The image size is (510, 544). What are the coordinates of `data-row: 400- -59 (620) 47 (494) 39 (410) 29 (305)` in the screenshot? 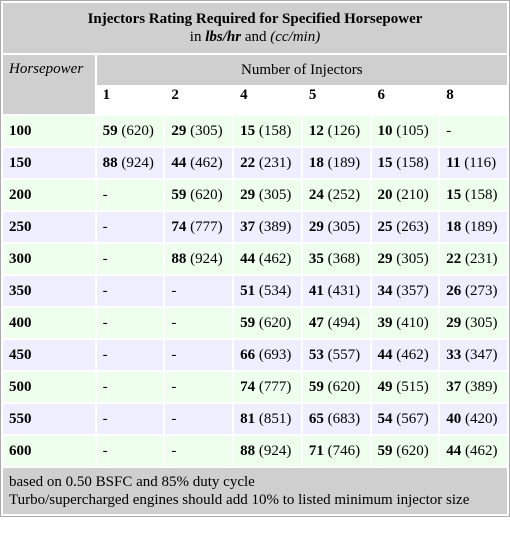 It's located at (255, 323).